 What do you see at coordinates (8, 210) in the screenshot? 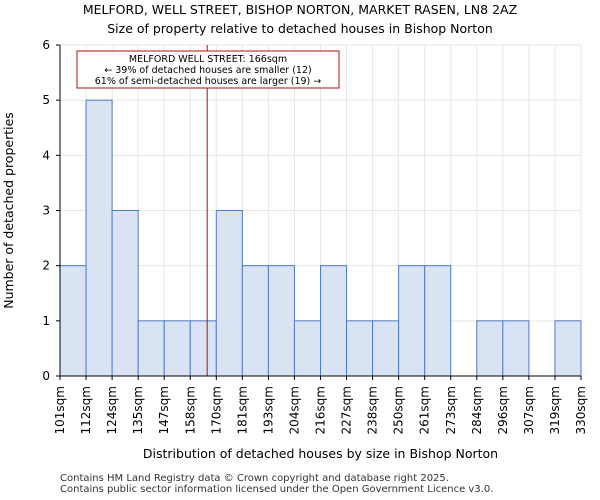
I see `y-axis-label: Number of detached properties` at bounding box center [8, 210].